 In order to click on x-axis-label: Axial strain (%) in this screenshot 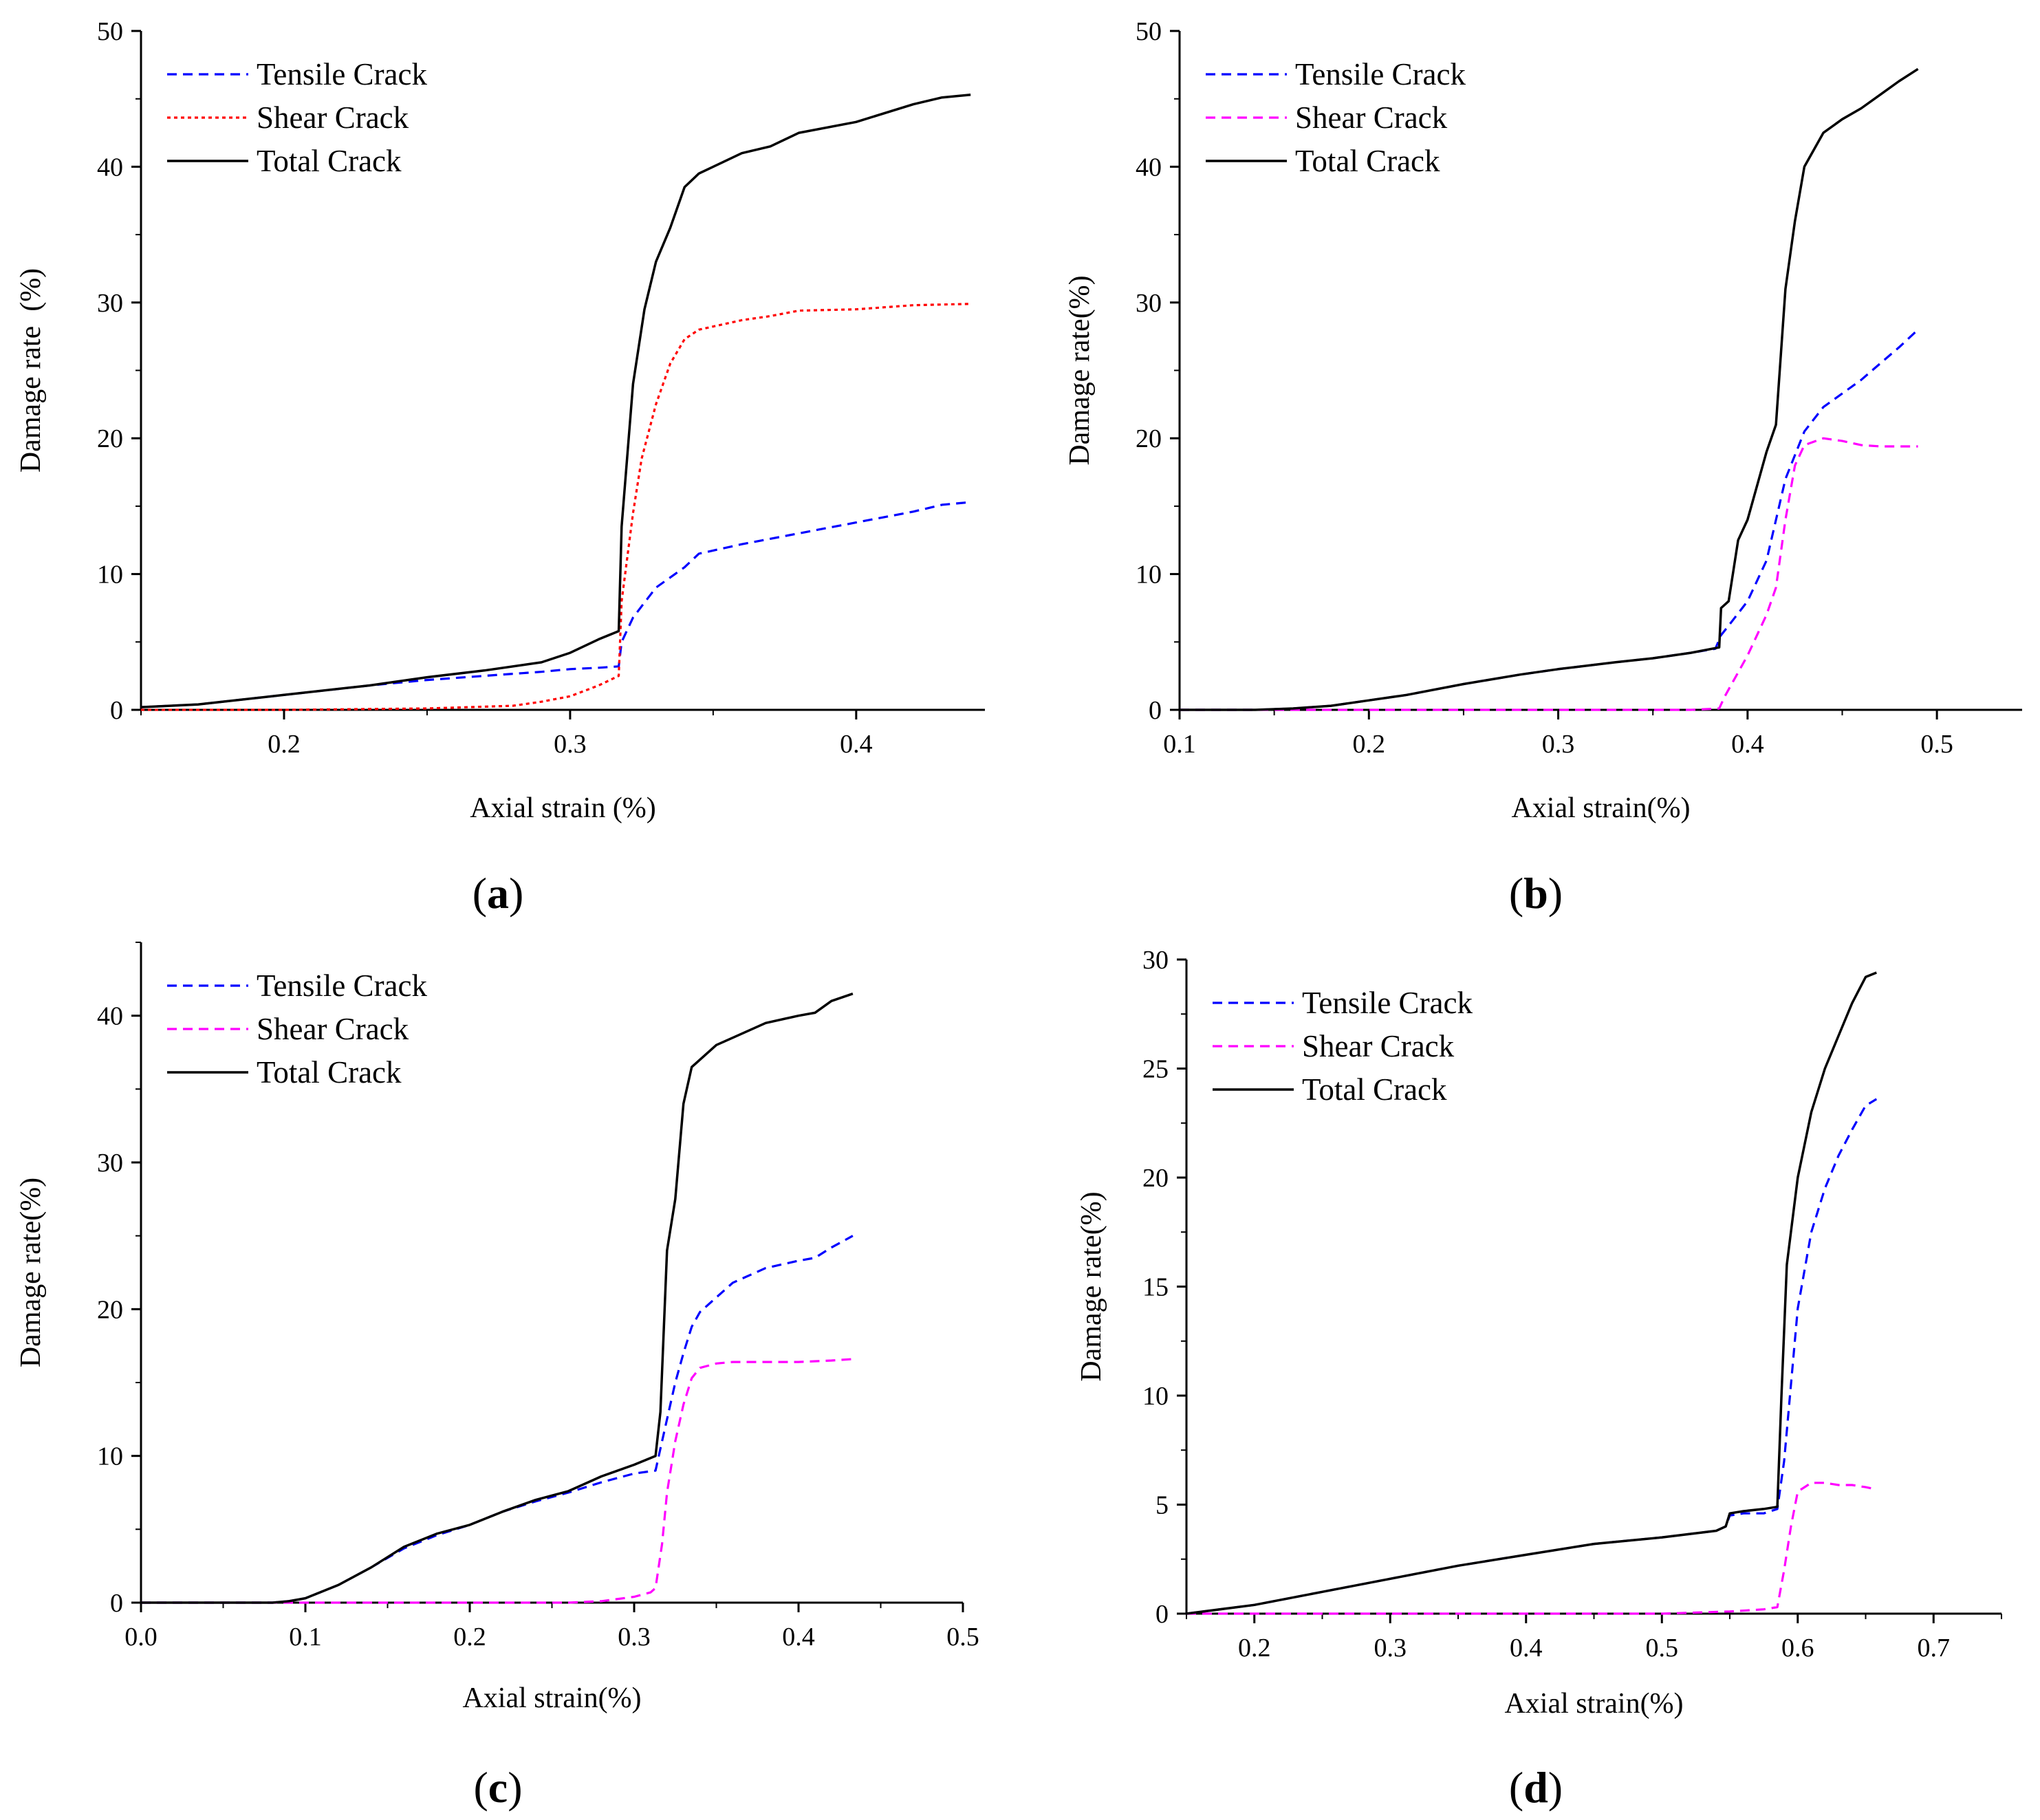, I will do `click(563, 808)`.